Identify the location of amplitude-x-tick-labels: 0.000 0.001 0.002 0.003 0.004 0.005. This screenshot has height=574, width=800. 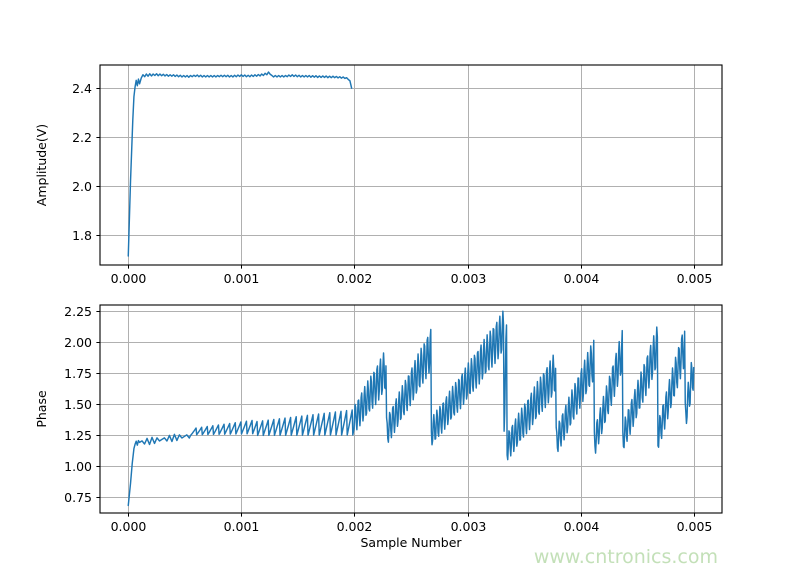
(412, 278).